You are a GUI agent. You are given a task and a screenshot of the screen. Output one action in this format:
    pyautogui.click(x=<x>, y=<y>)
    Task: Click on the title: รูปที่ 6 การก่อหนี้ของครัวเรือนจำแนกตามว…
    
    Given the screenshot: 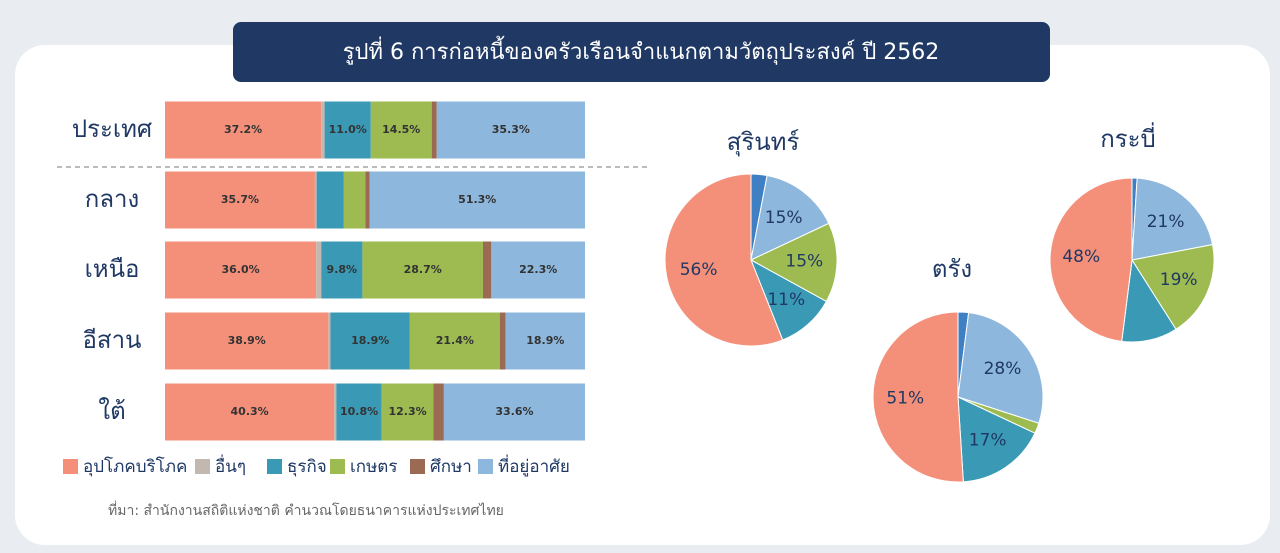 What is the action you would take?
    pyautogui.click(x=641, y=50)
    